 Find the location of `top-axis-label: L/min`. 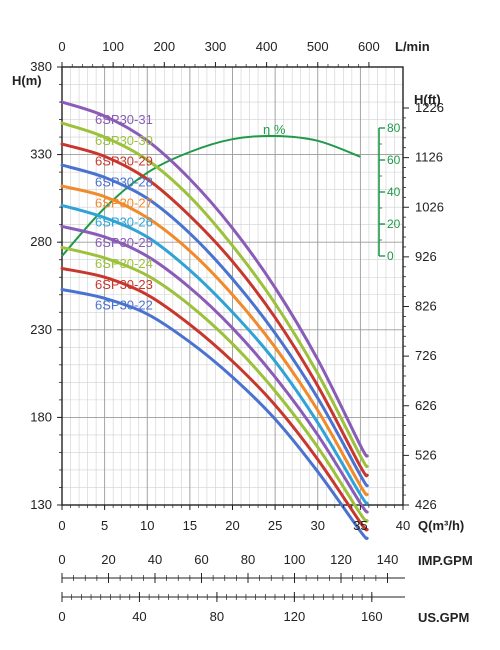

top-axis-label: L/min is located at coordinates (412, 46).